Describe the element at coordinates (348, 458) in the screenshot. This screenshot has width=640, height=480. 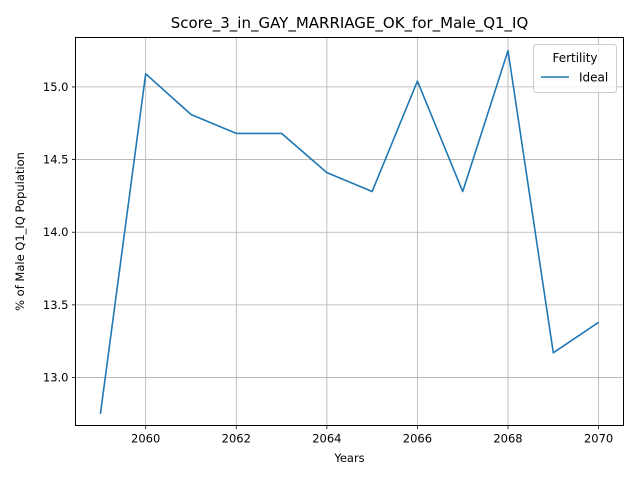
I see `x-axis-label: Years` at that location.